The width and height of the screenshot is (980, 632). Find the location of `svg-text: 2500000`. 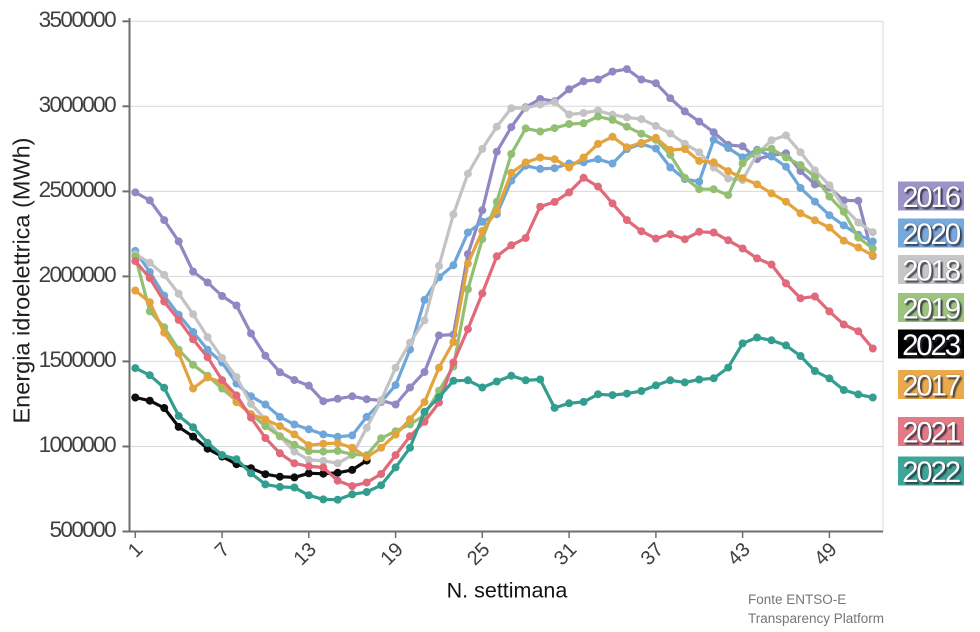

svg-text: 2500000 is located at coordinates (77, 189).